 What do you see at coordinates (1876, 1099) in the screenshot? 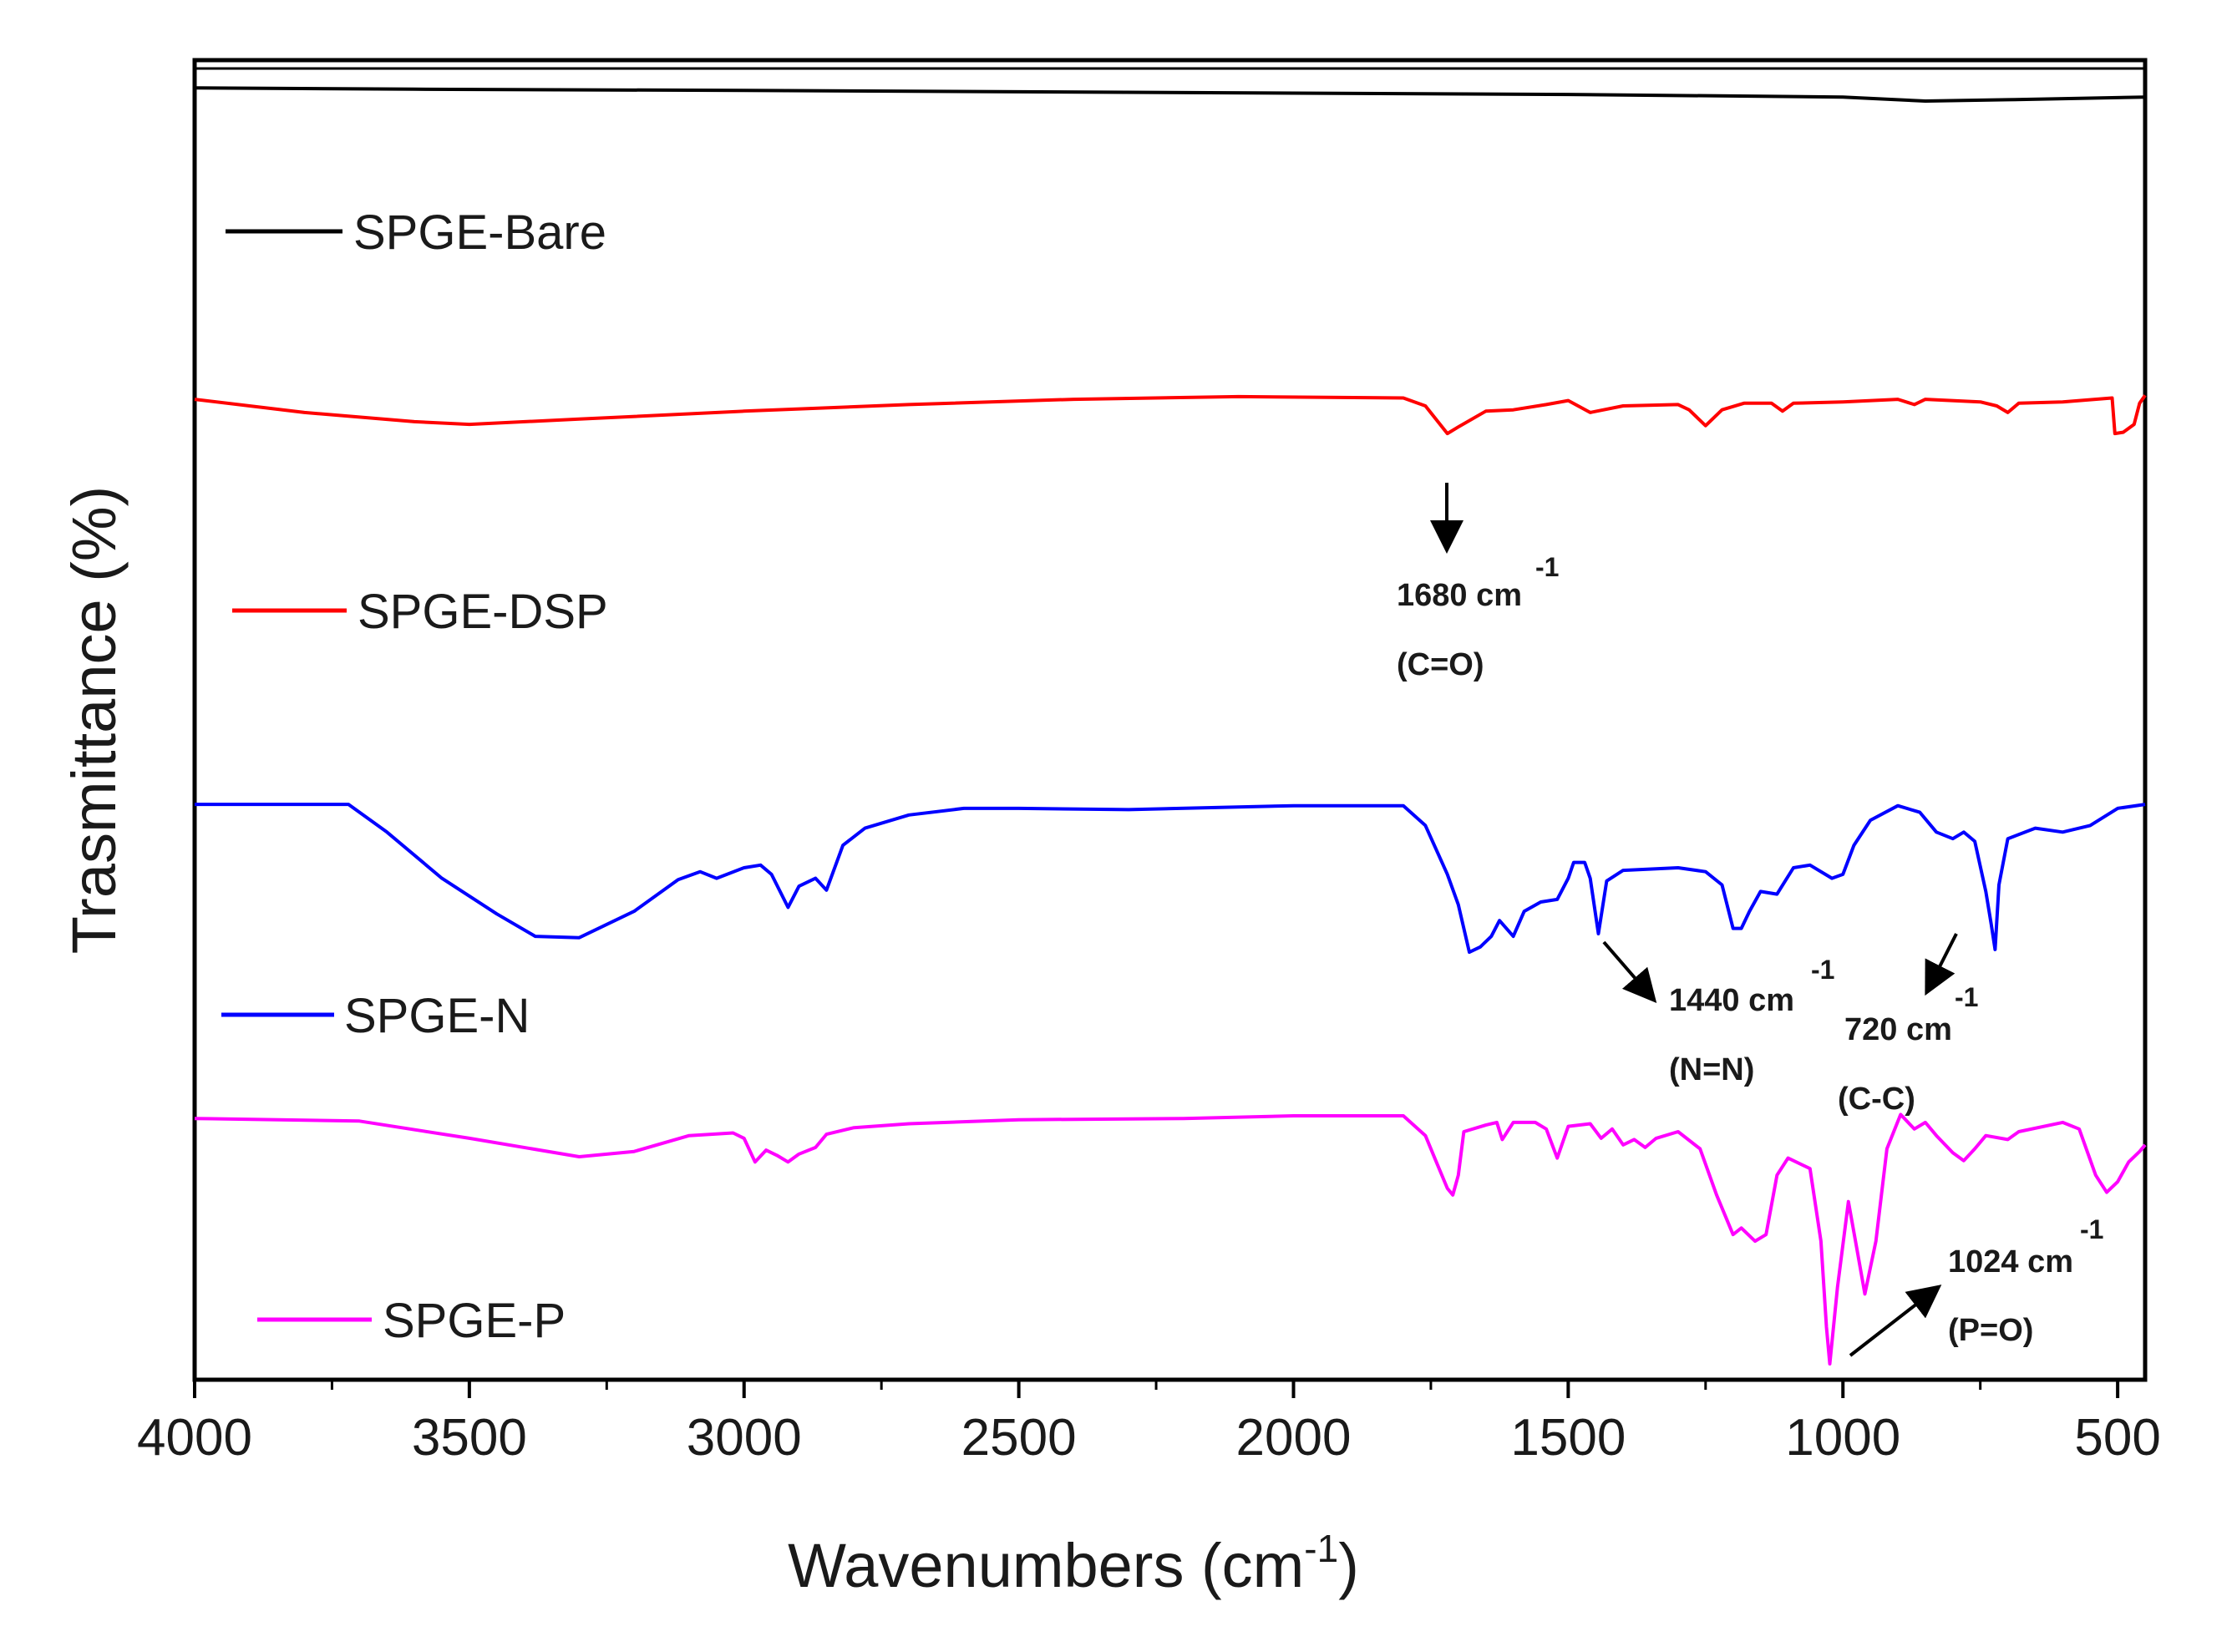
I see `annotation-group-720: (C-C)` at bounding box center [1876, 1099].